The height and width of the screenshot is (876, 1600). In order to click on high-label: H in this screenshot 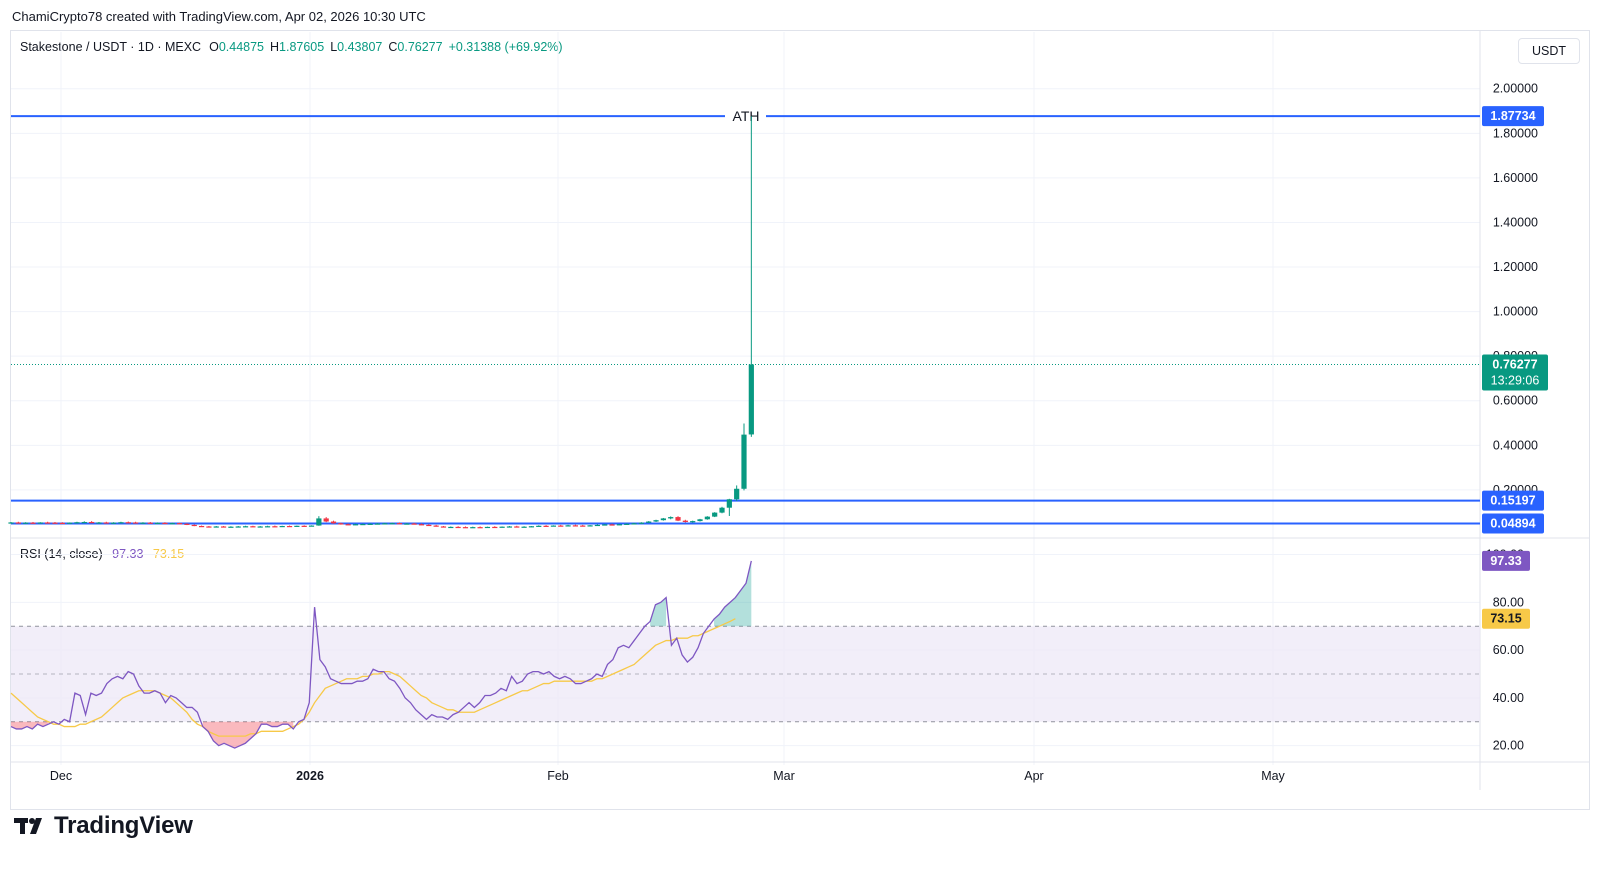, I will do `click(275, 47)`.